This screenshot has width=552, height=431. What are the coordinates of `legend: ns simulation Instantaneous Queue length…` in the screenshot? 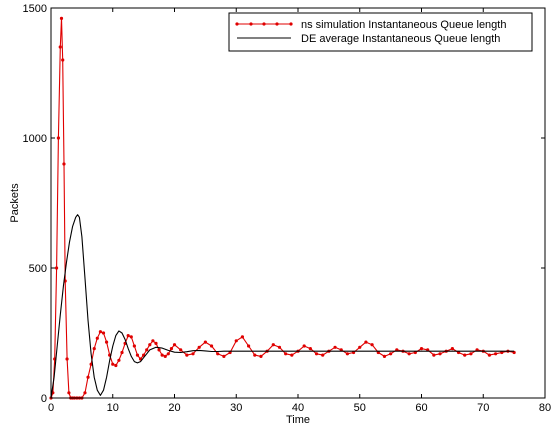 It's located at (380, 32).